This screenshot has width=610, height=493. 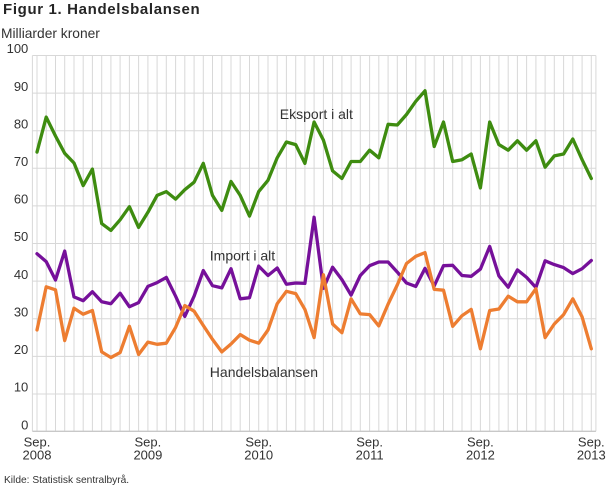 What do you see at coordinates (258, 455) in the screenshot?
I see `svg-text: 2010` at bounding box center [258, 455].